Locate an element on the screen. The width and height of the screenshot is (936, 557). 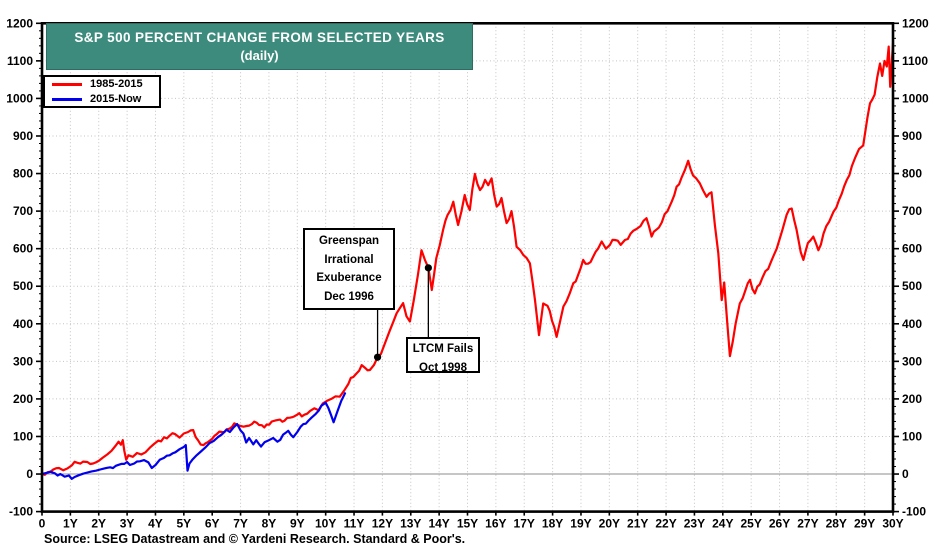
legend-label: 1985-2015 is located at coordinates (116, 84).